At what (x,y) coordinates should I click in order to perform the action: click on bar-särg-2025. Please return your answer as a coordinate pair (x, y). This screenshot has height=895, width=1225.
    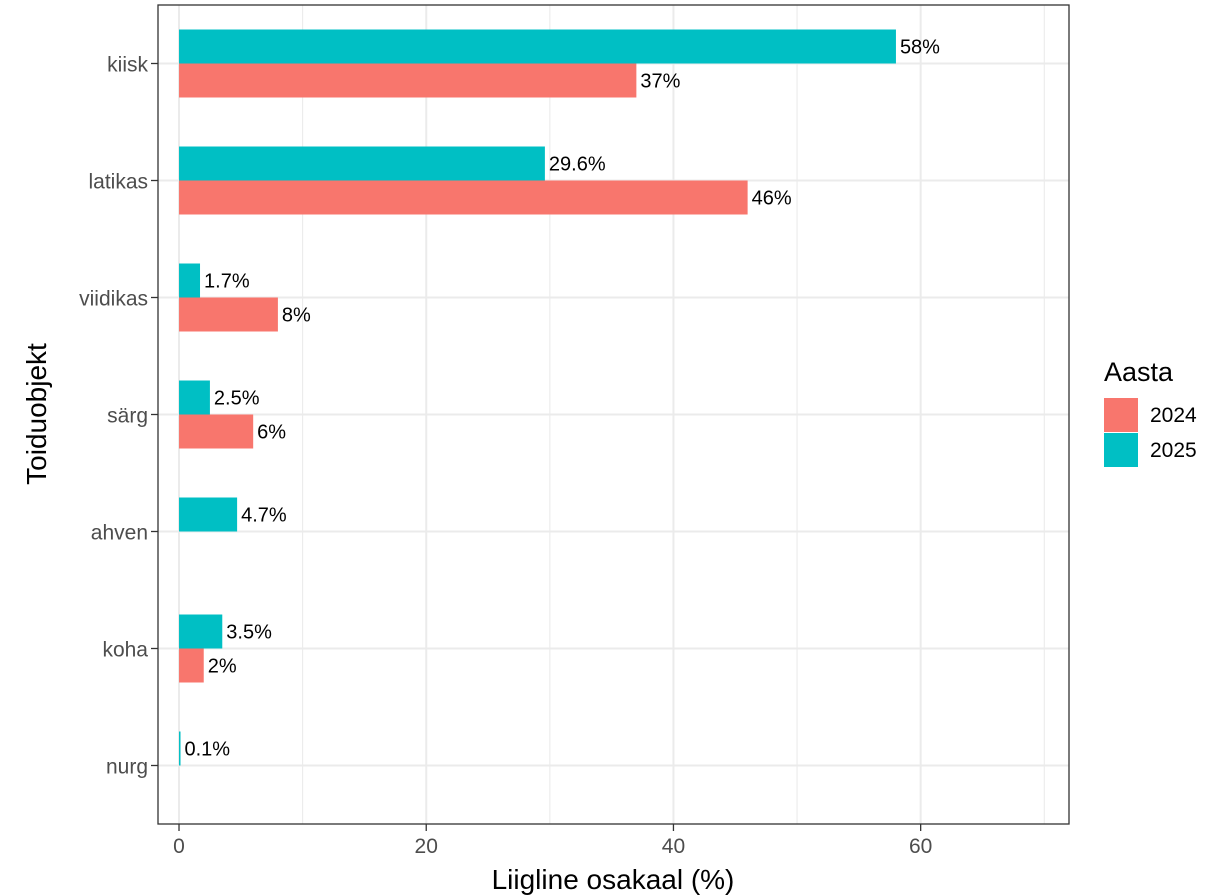
    Looking at the image, I should click on (194, 397).